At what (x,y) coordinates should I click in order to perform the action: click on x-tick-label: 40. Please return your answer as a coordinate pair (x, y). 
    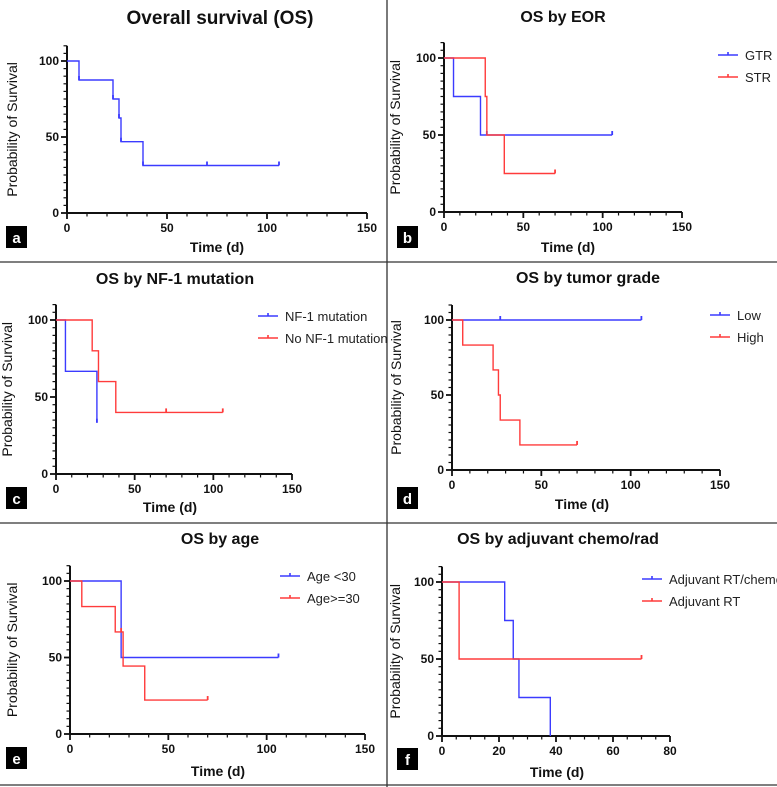
    Looking at the image, I should click on (556, 751).